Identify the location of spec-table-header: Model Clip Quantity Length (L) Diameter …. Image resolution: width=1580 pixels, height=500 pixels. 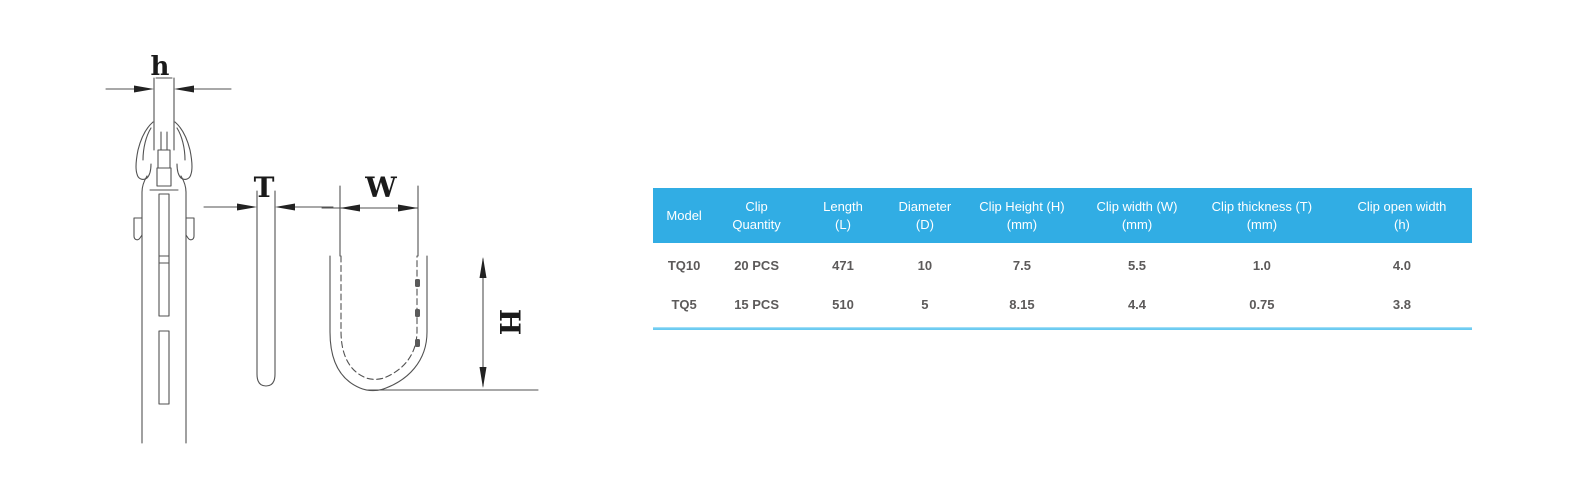
(1062, 215).